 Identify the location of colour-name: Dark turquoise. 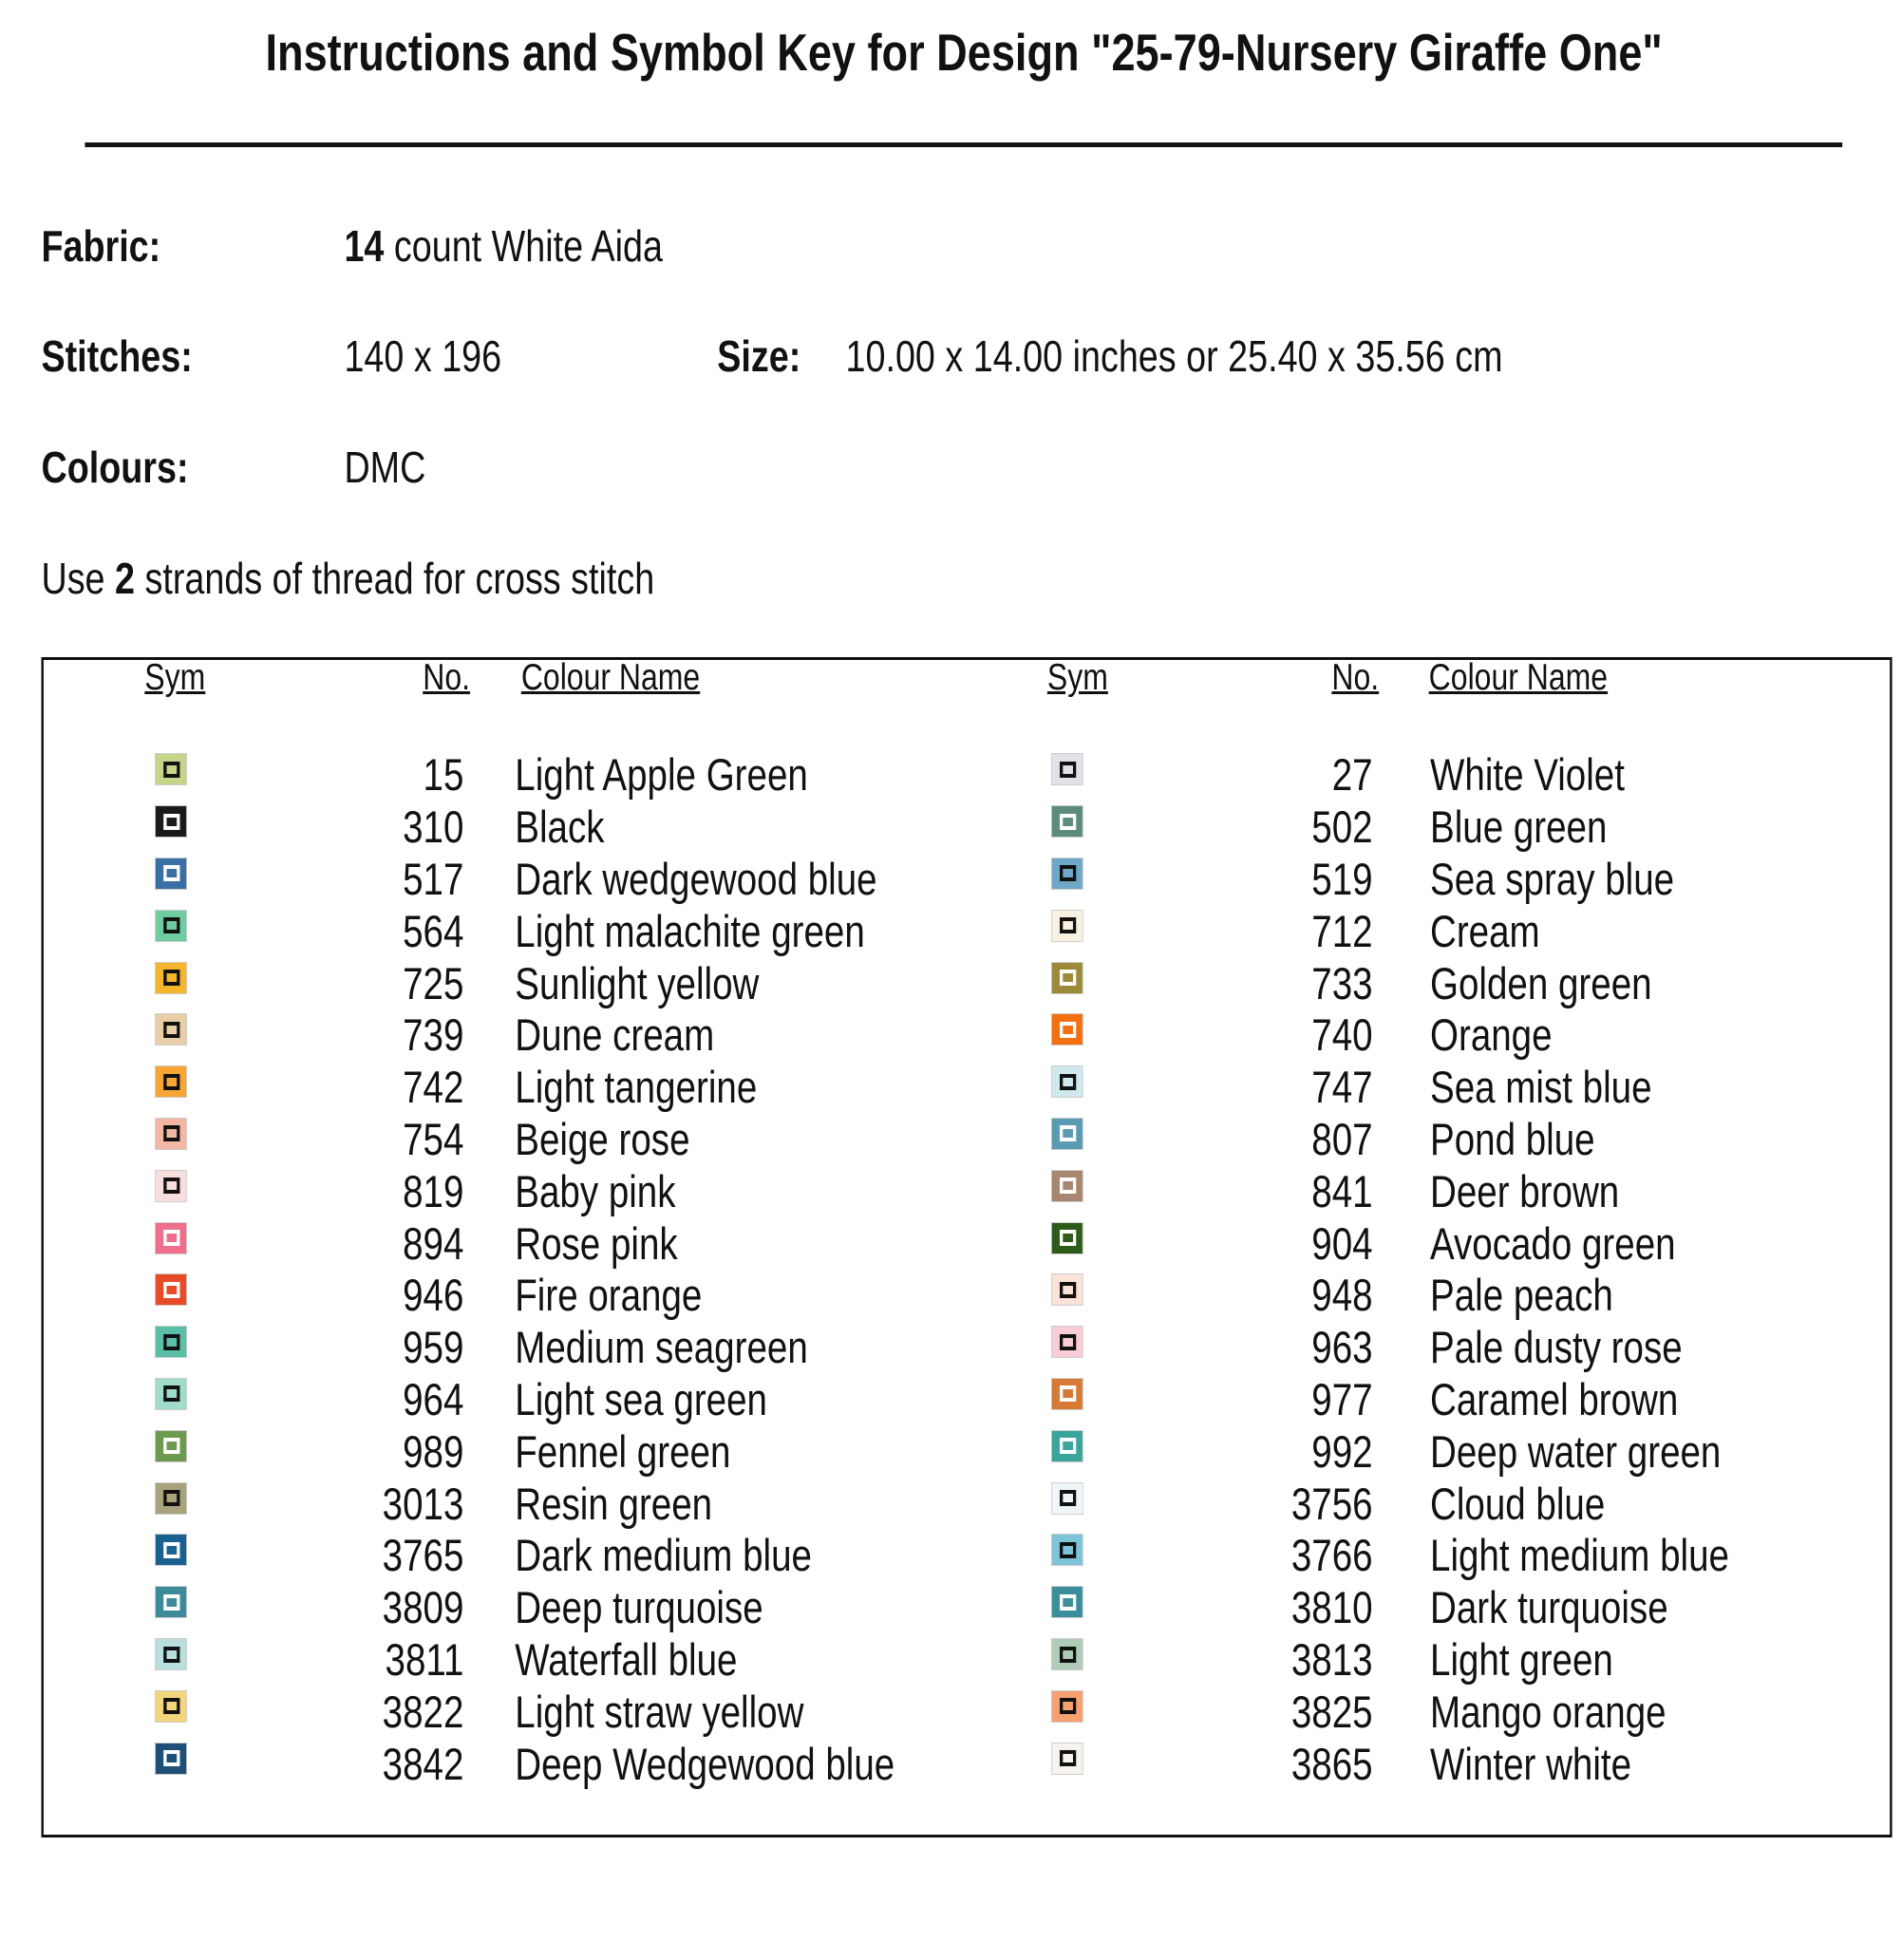
(1549, 1607).